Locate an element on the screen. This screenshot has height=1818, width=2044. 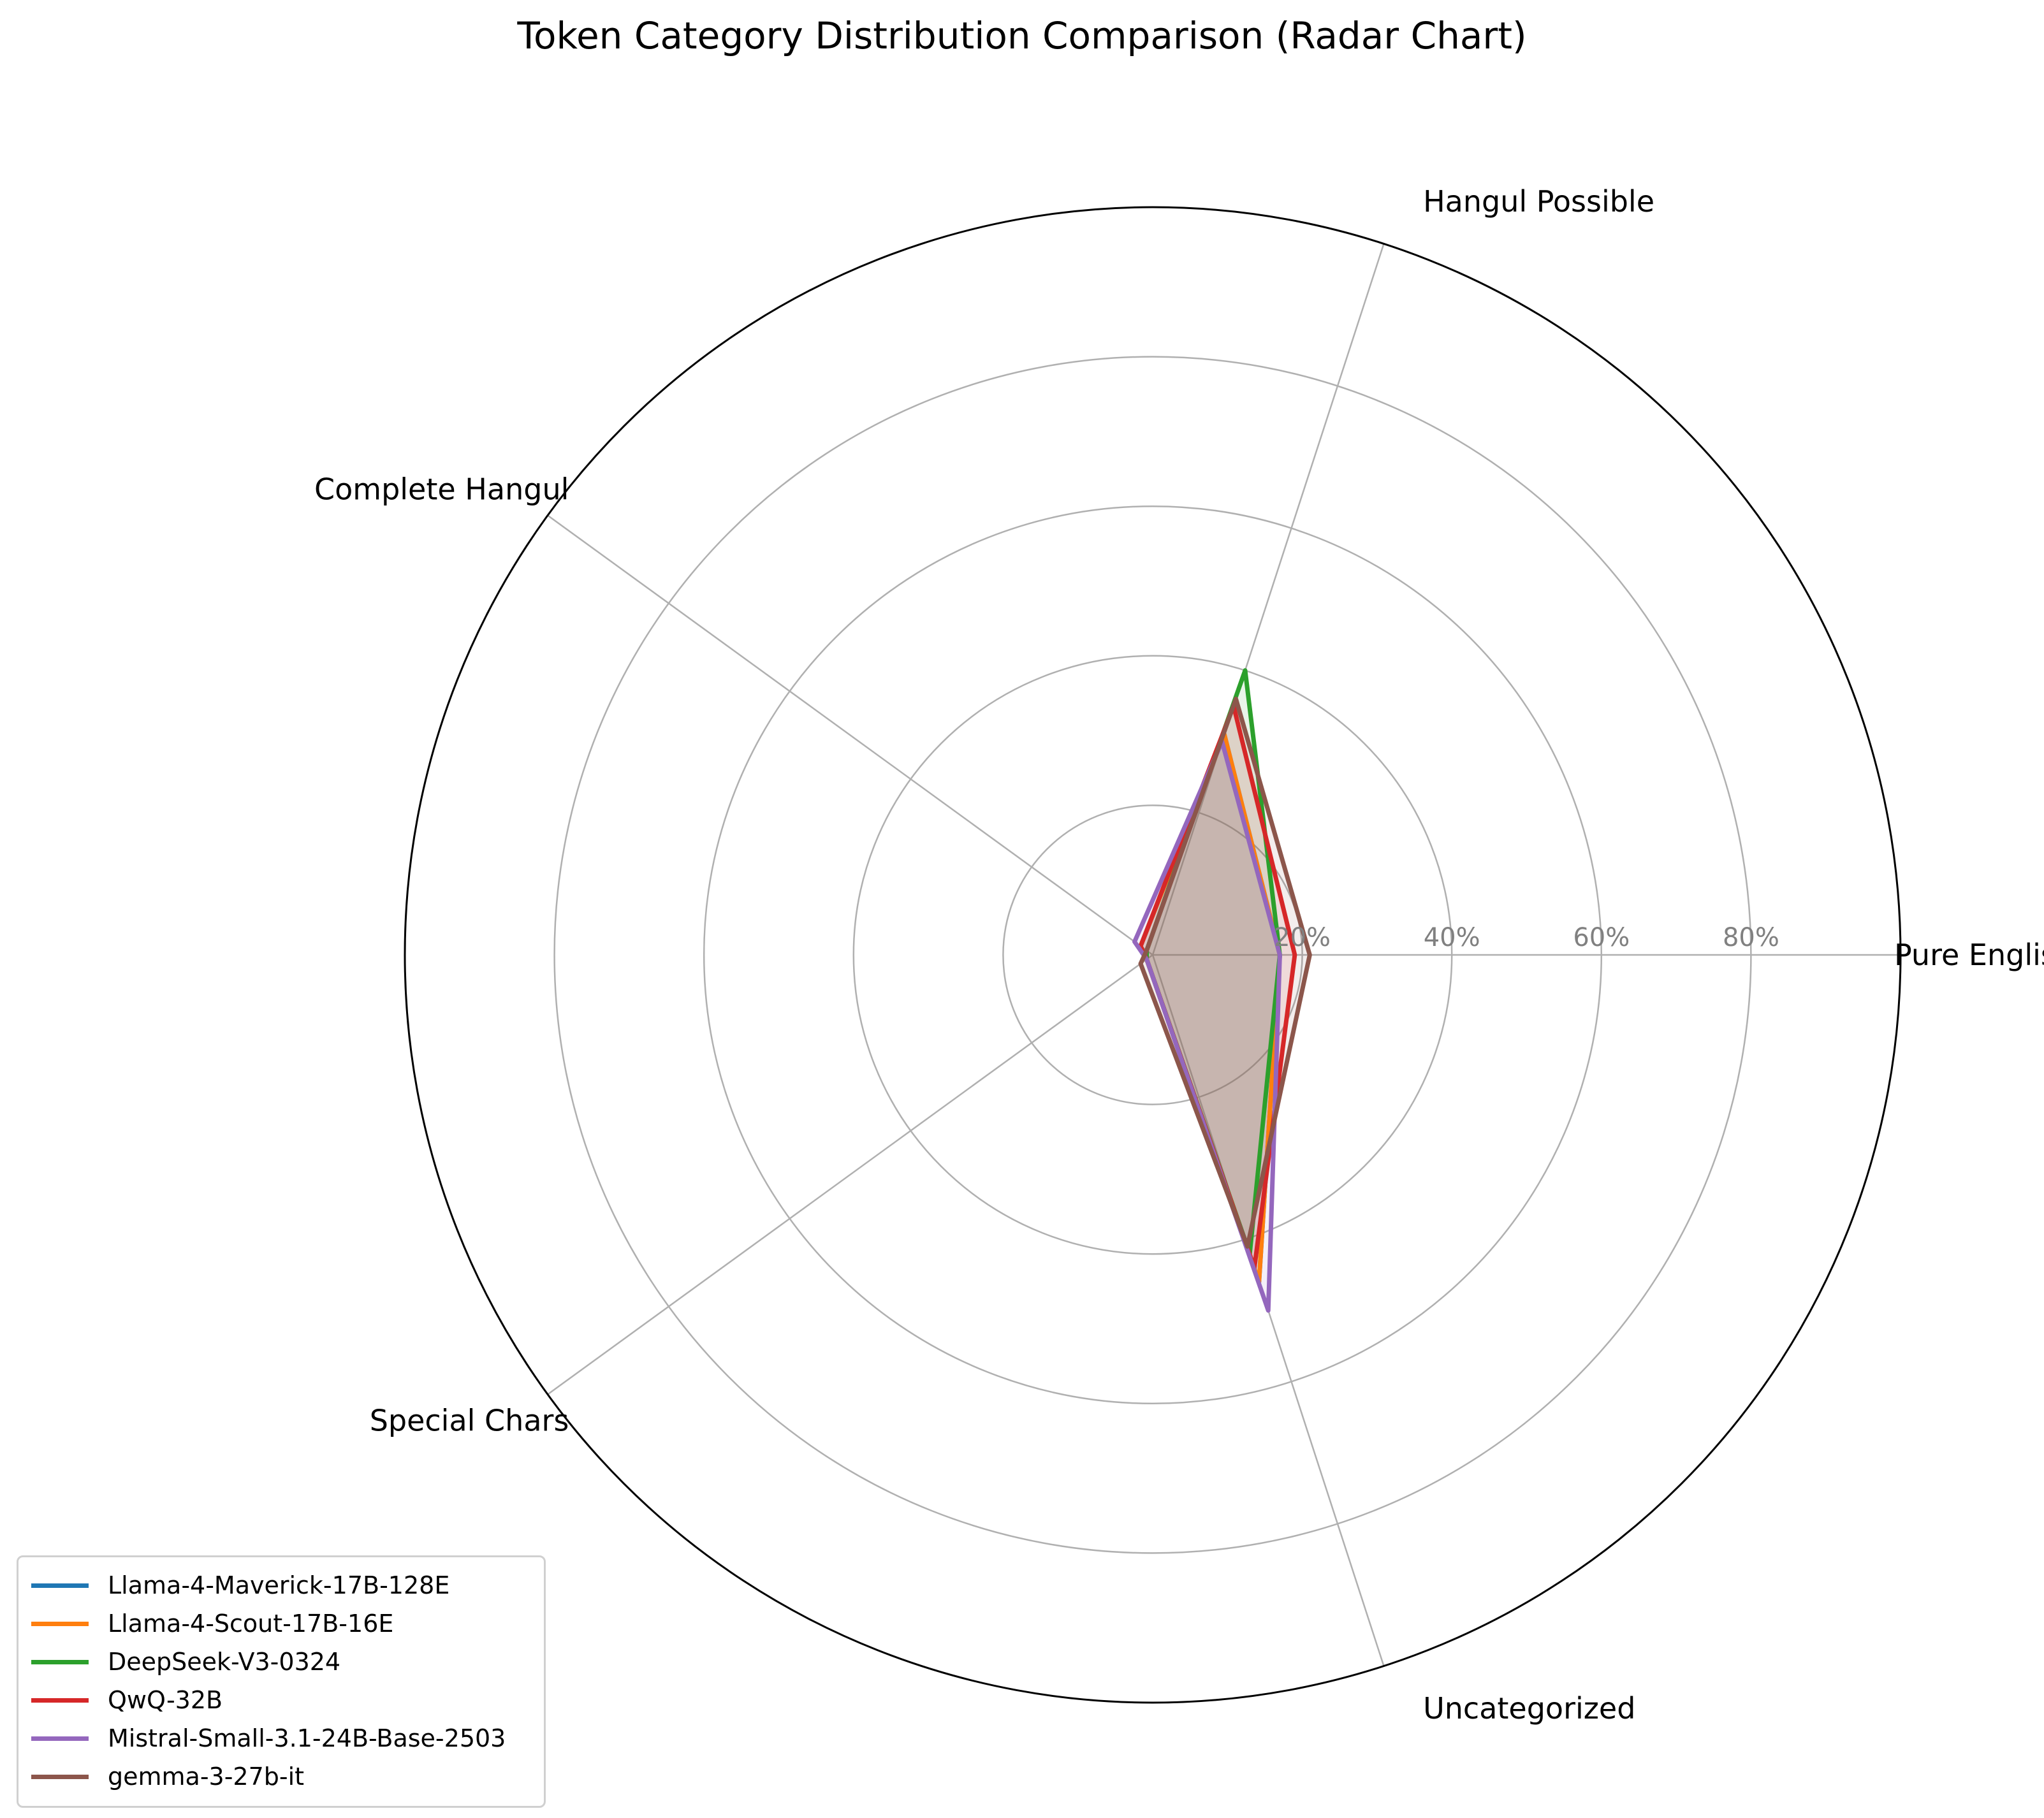
radar-series is located at coordinates (1222, 991).